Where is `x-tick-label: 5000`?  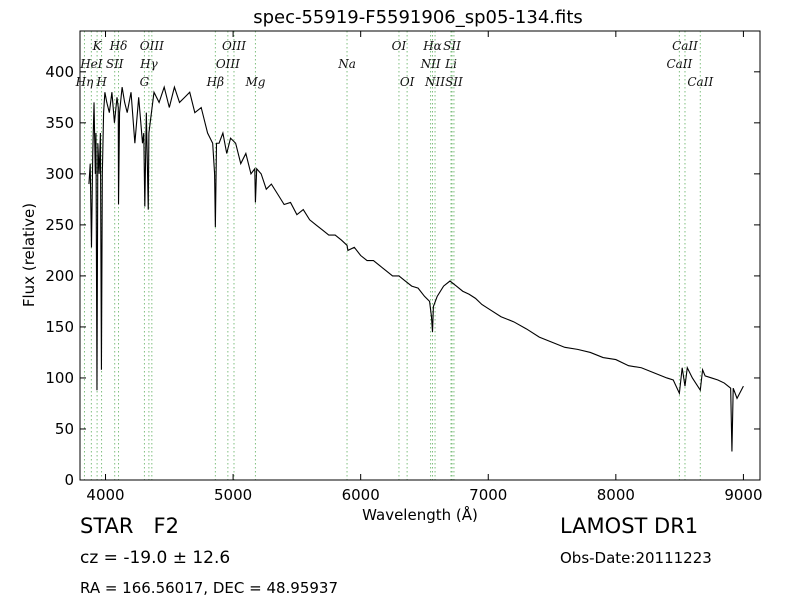 x-tick-label: 5000 is located at coordinates (233, 495).